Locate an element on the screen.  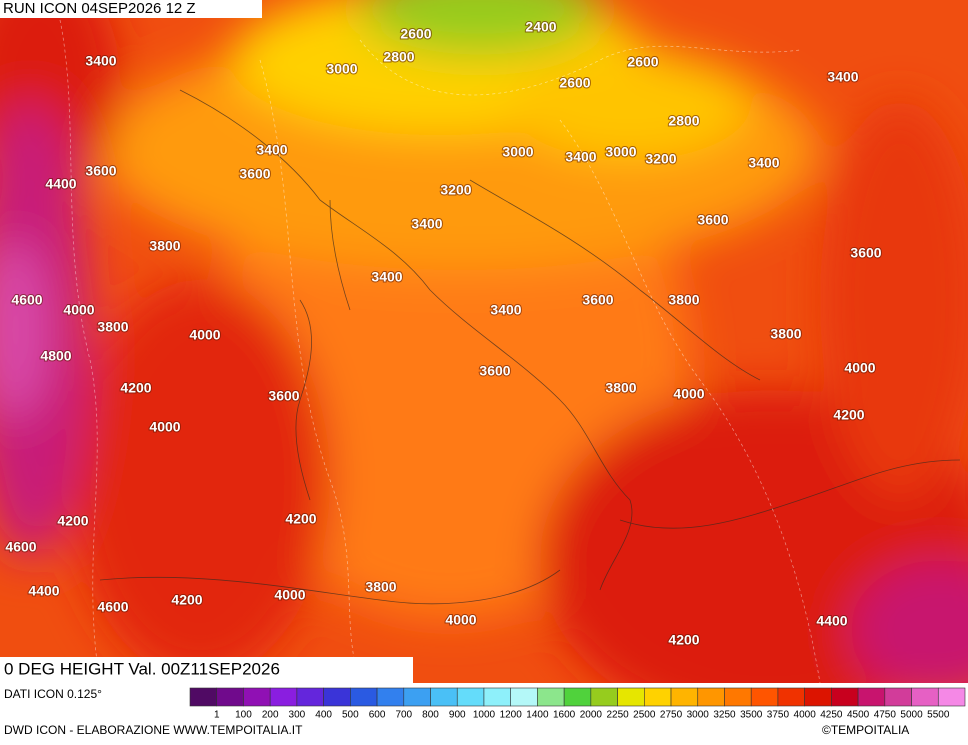
colorbar-label: 5500 is located at coordinates (938, 715).